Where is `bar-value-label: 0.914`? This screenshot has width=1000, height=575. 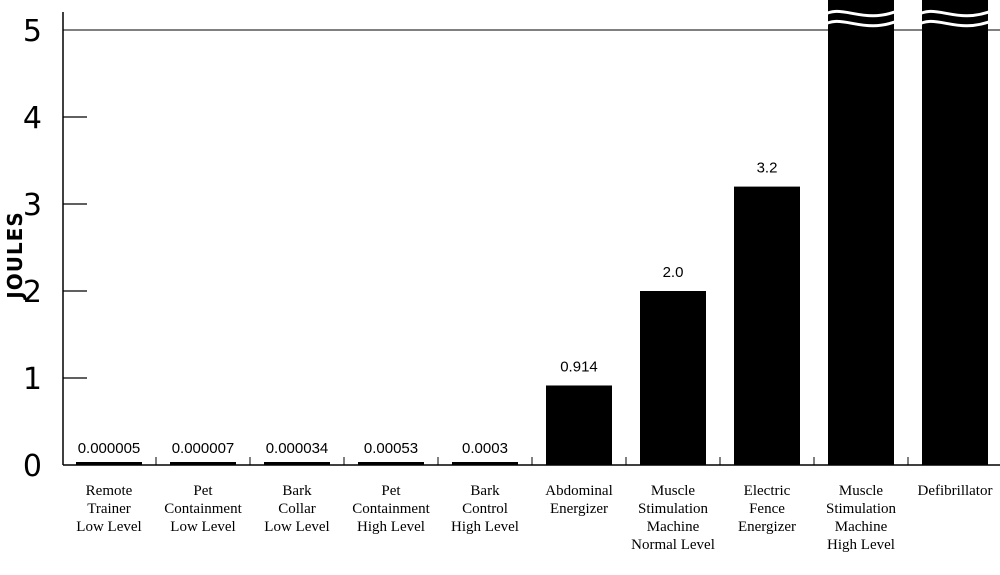 bar-value-label: 0.914 is located at coordinates (579, 366).